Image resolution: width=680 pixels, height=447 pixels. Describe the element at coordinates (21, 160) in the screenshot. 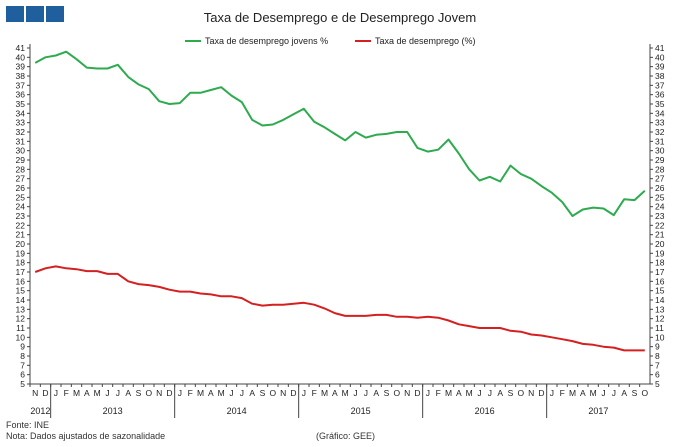

I see `y-tick-label-left: 29` at that location.